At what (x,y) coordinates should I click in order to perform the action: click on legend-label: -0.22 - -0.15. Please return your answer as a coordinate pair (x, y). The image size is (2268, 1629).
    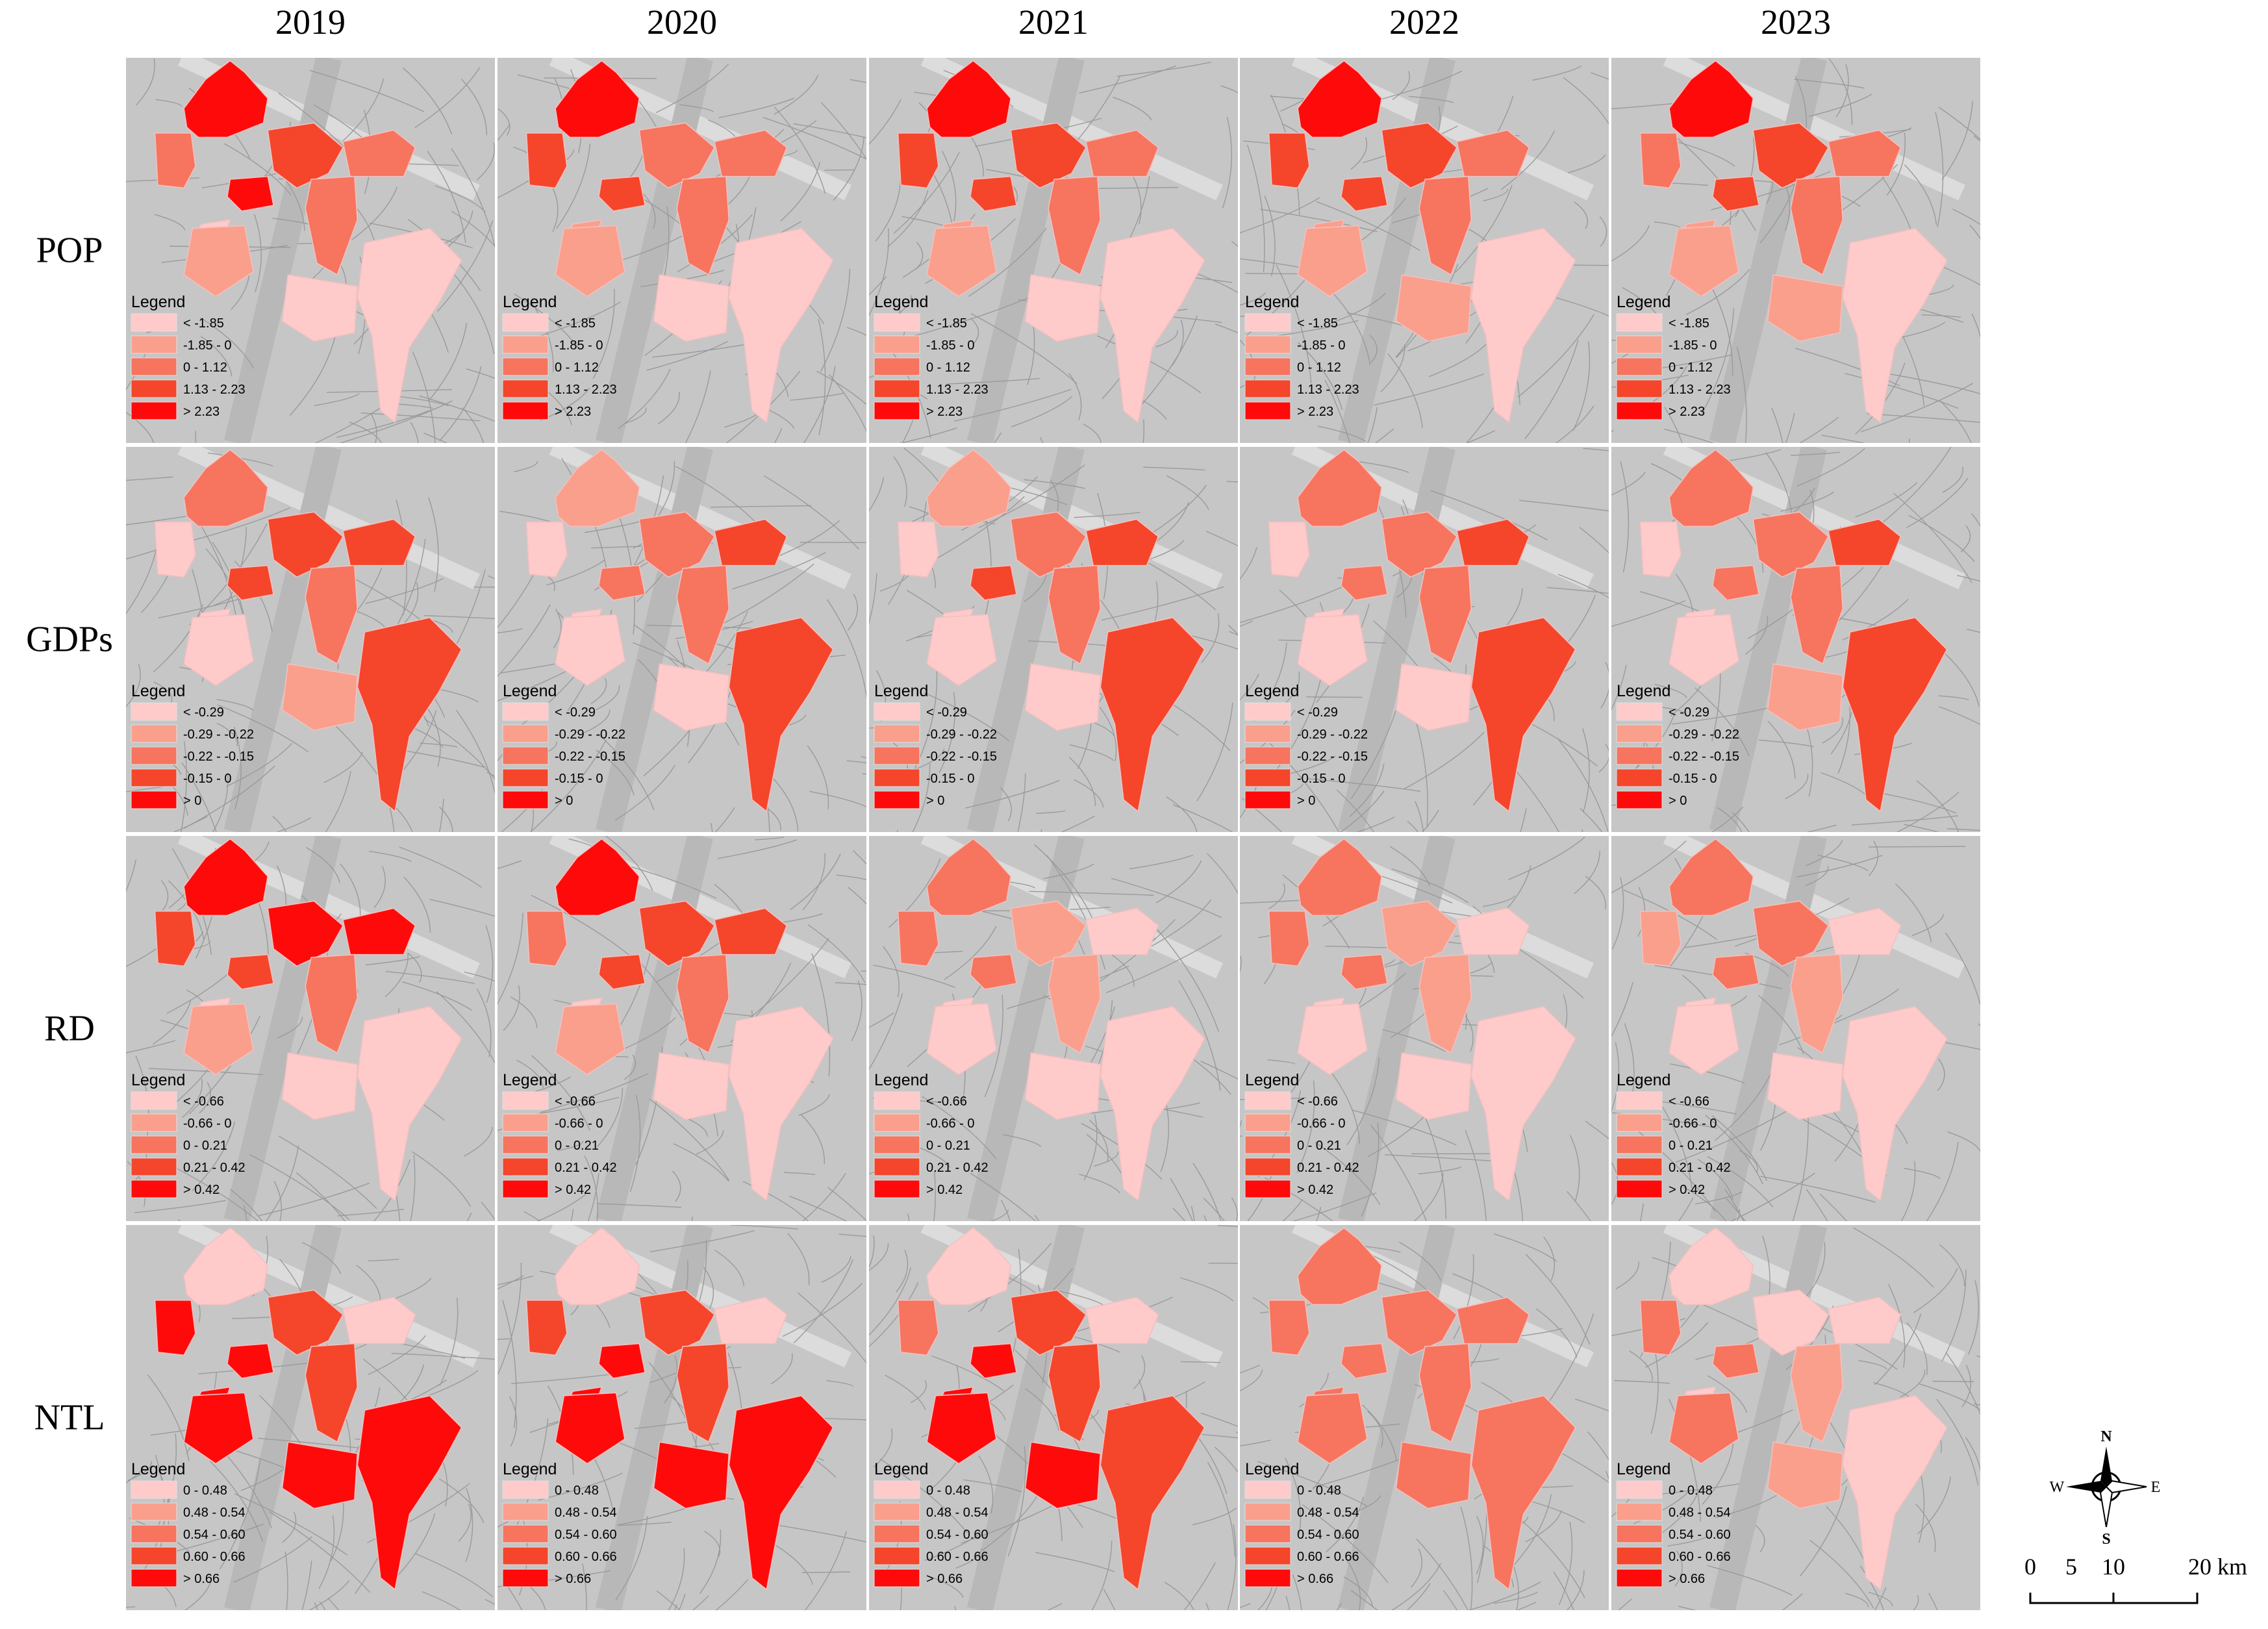
    Looking at the image, I should click on (1704, 757).